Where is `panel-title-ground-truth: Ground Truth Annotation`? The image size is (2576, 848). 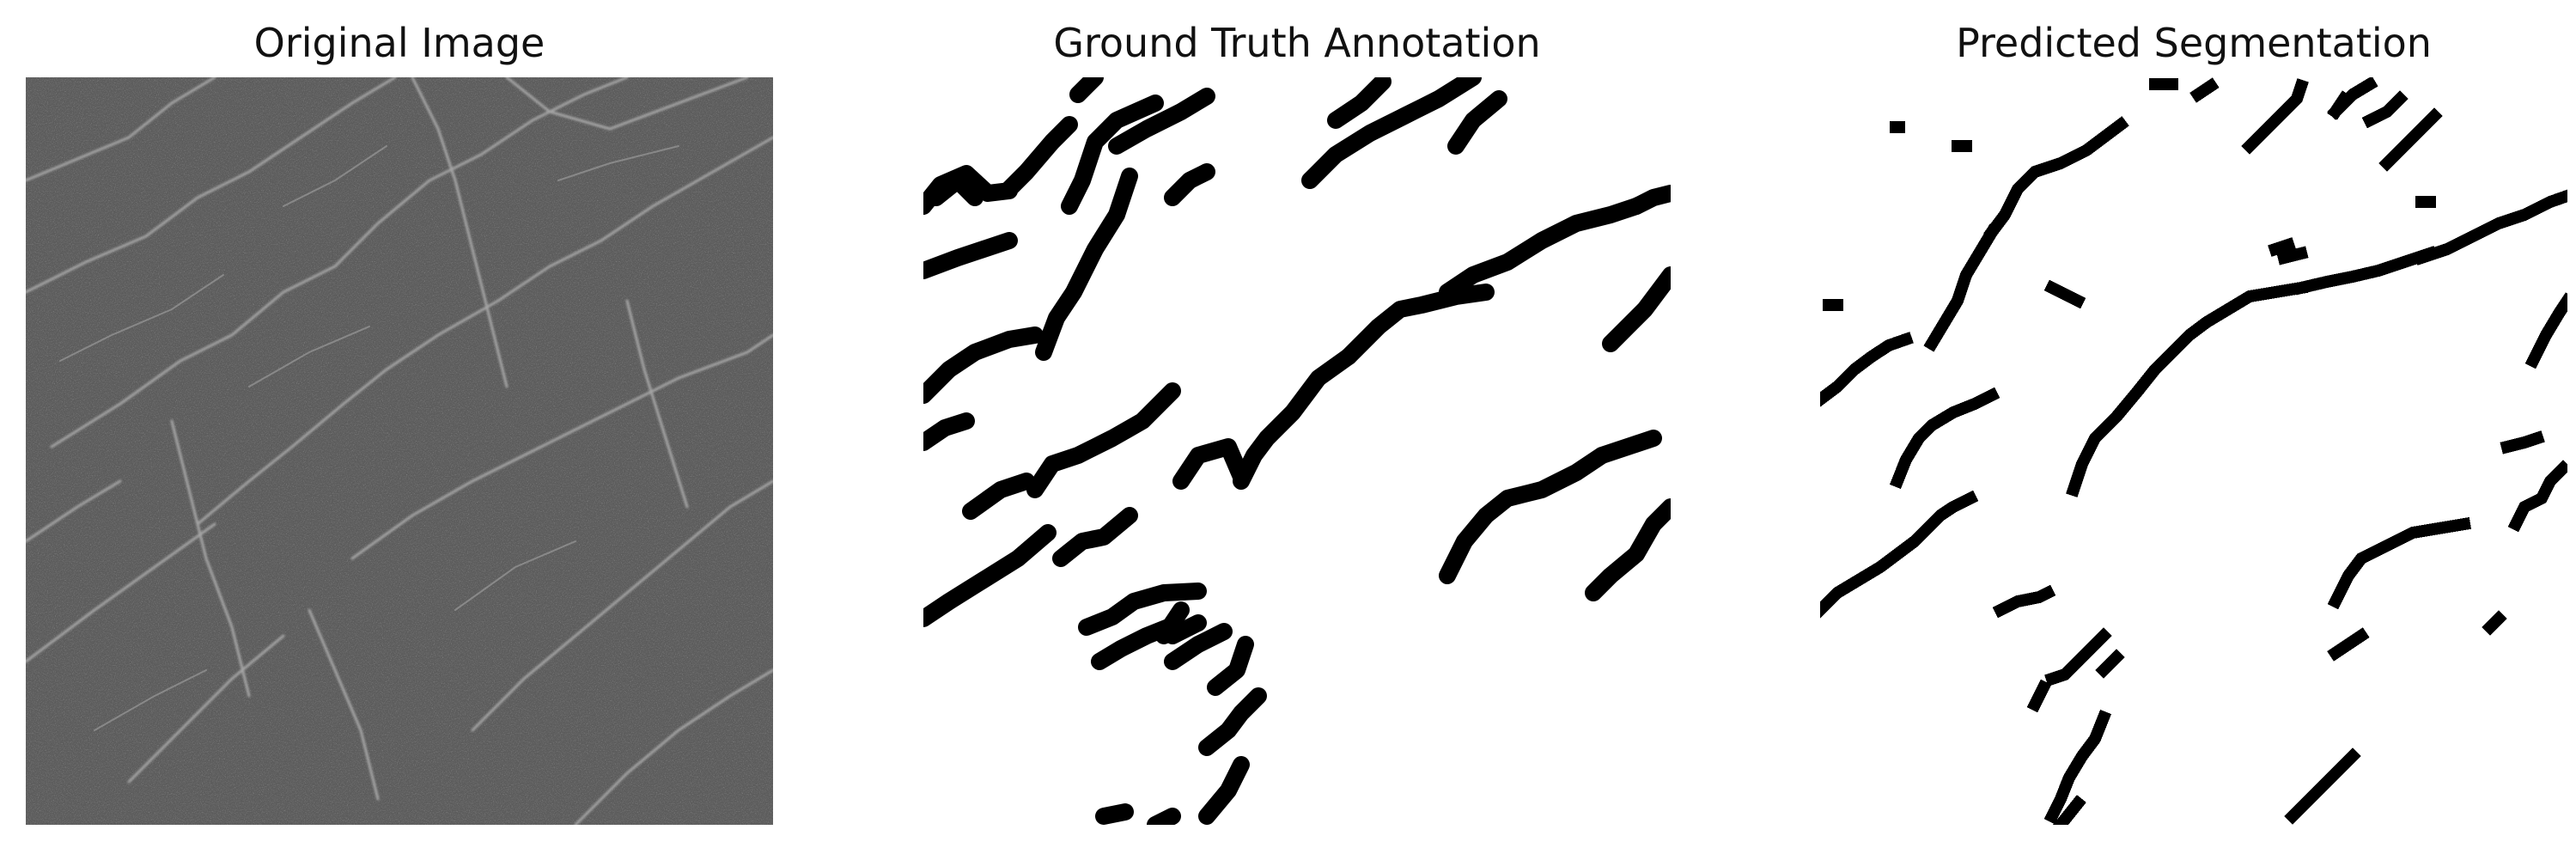
panel-title-ground-truth: Ground Truth Annotation is located at coordinates (1297, 43).